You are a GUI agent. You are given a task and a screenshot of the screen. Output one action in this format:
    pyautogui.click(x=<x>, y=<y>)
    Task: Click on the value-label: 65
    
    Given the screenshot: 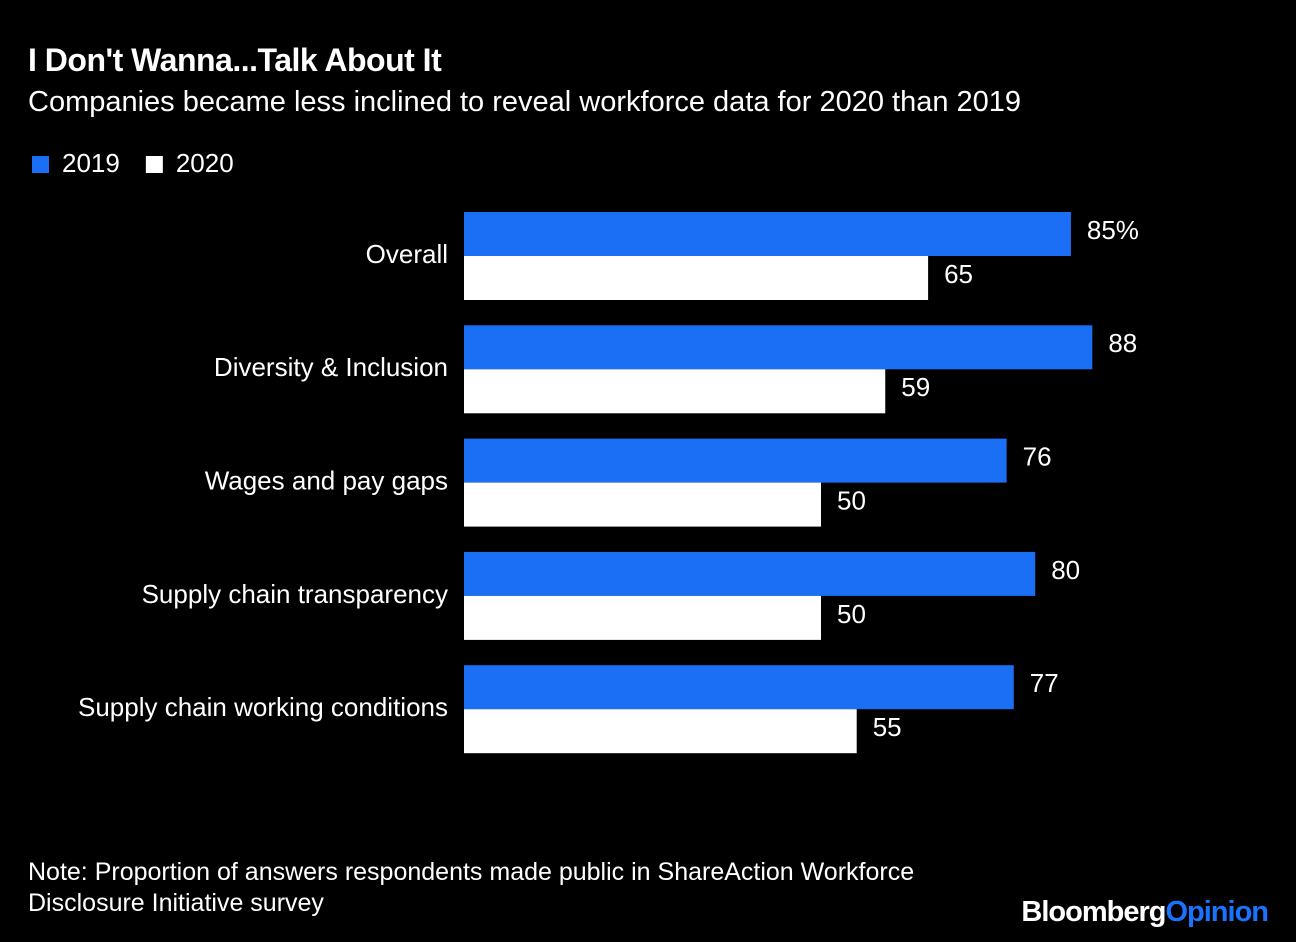 What is the action you would take?
    pyautogui.click(x=958, y=274)
    